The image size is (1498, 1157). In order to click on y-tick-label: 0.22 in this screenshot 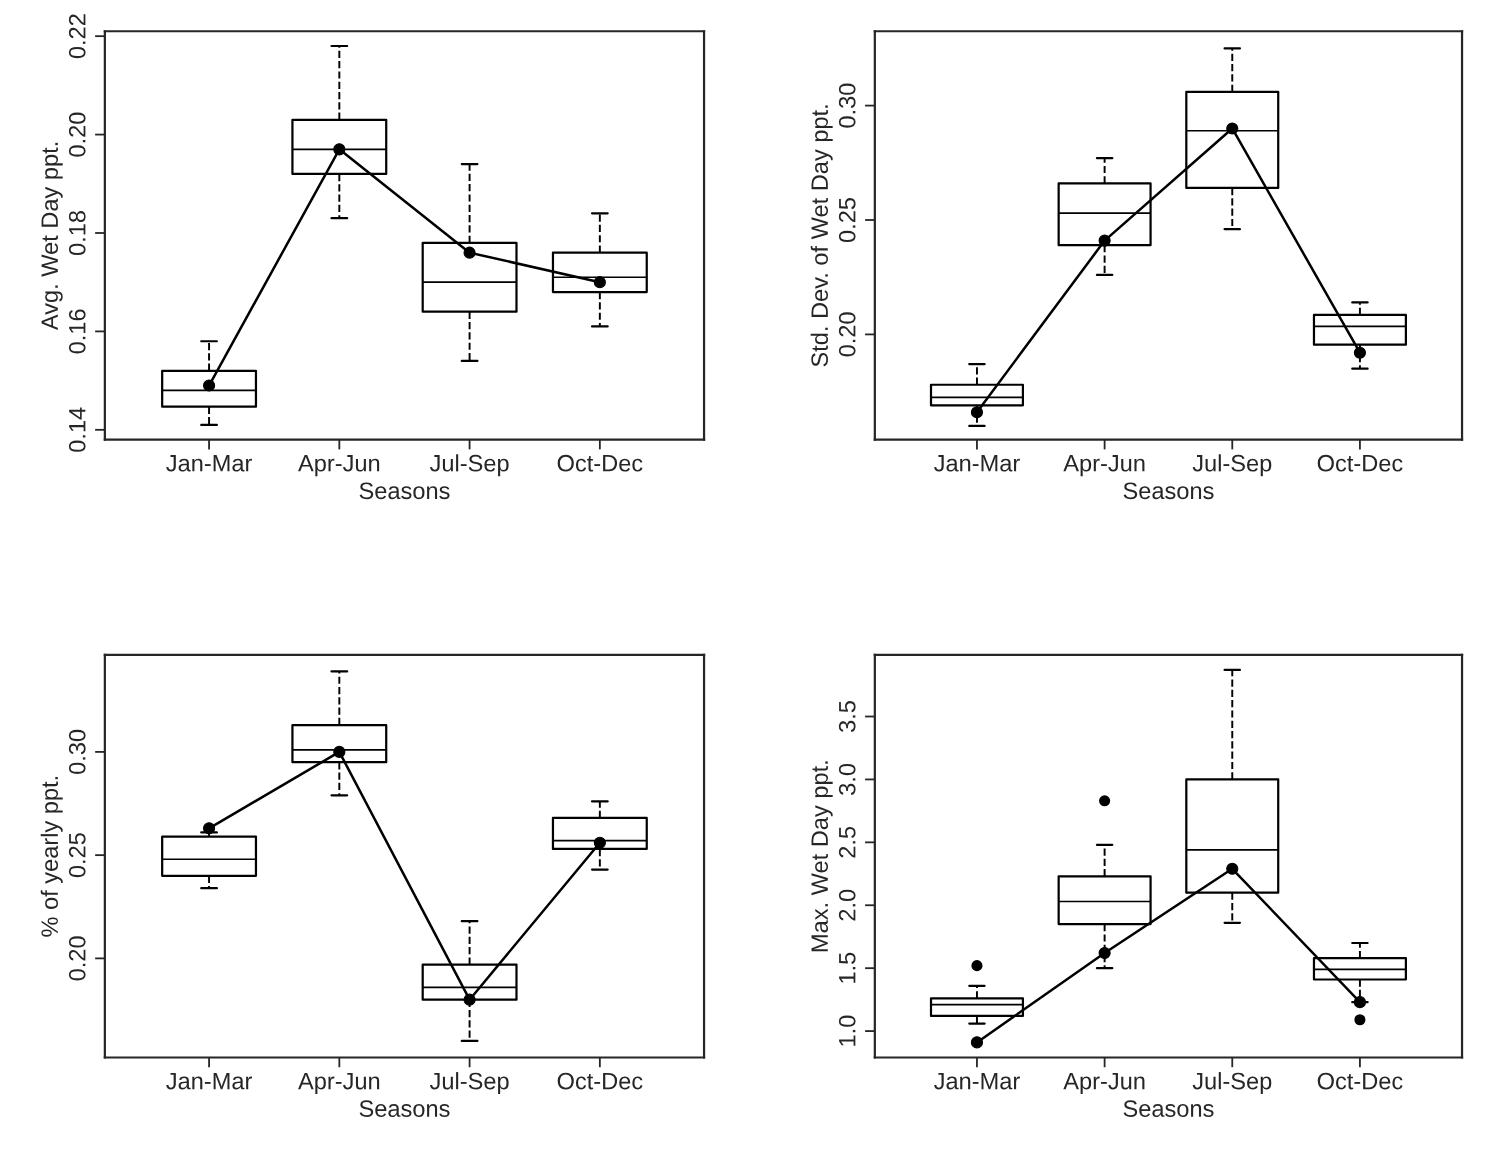, I will do `click(77, 36)`.